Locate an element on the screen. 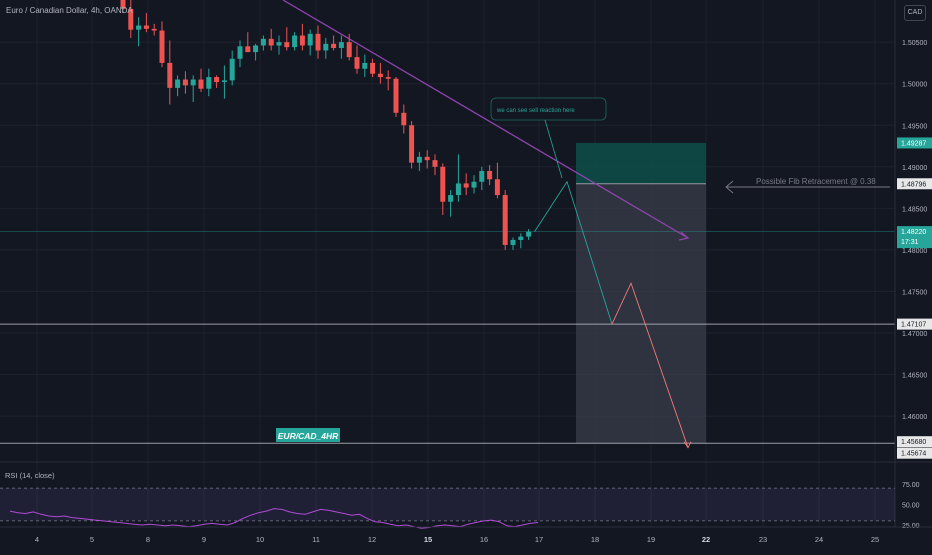 Image resolution: width=932 pixels, height=555 pixels. projection-down is located at coordinates (650, 364).